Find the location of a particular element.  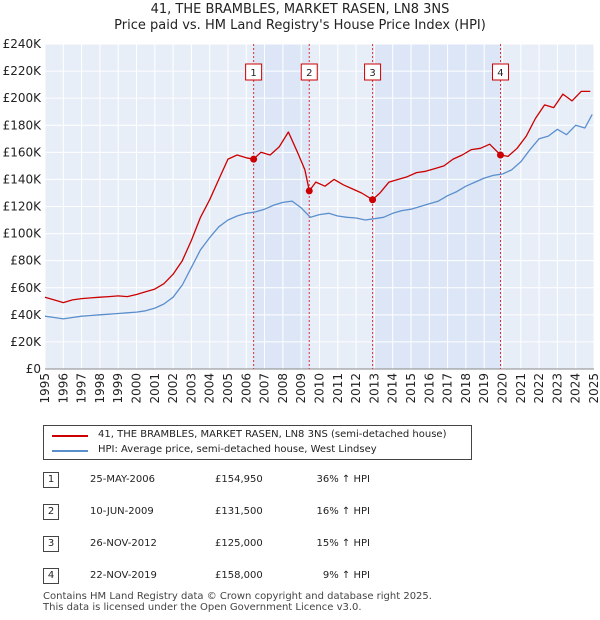

sale-number-badge: 1 is located at coordinates (51, 480).